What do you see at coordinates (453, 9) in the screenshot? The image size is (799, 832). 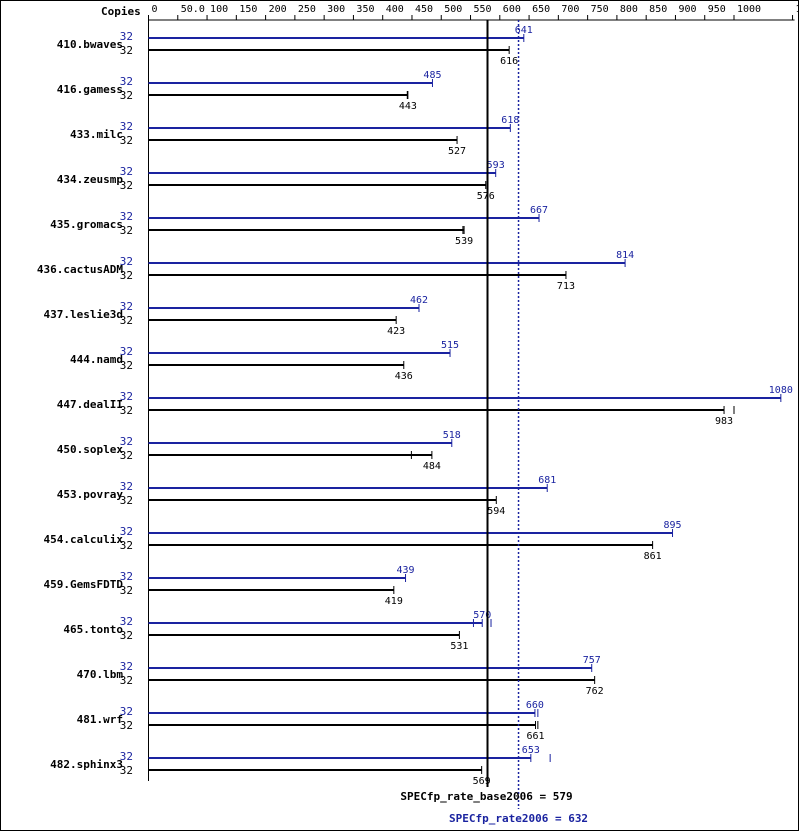 I see `x-tick-label: 500` at bounding box center [453, 9].